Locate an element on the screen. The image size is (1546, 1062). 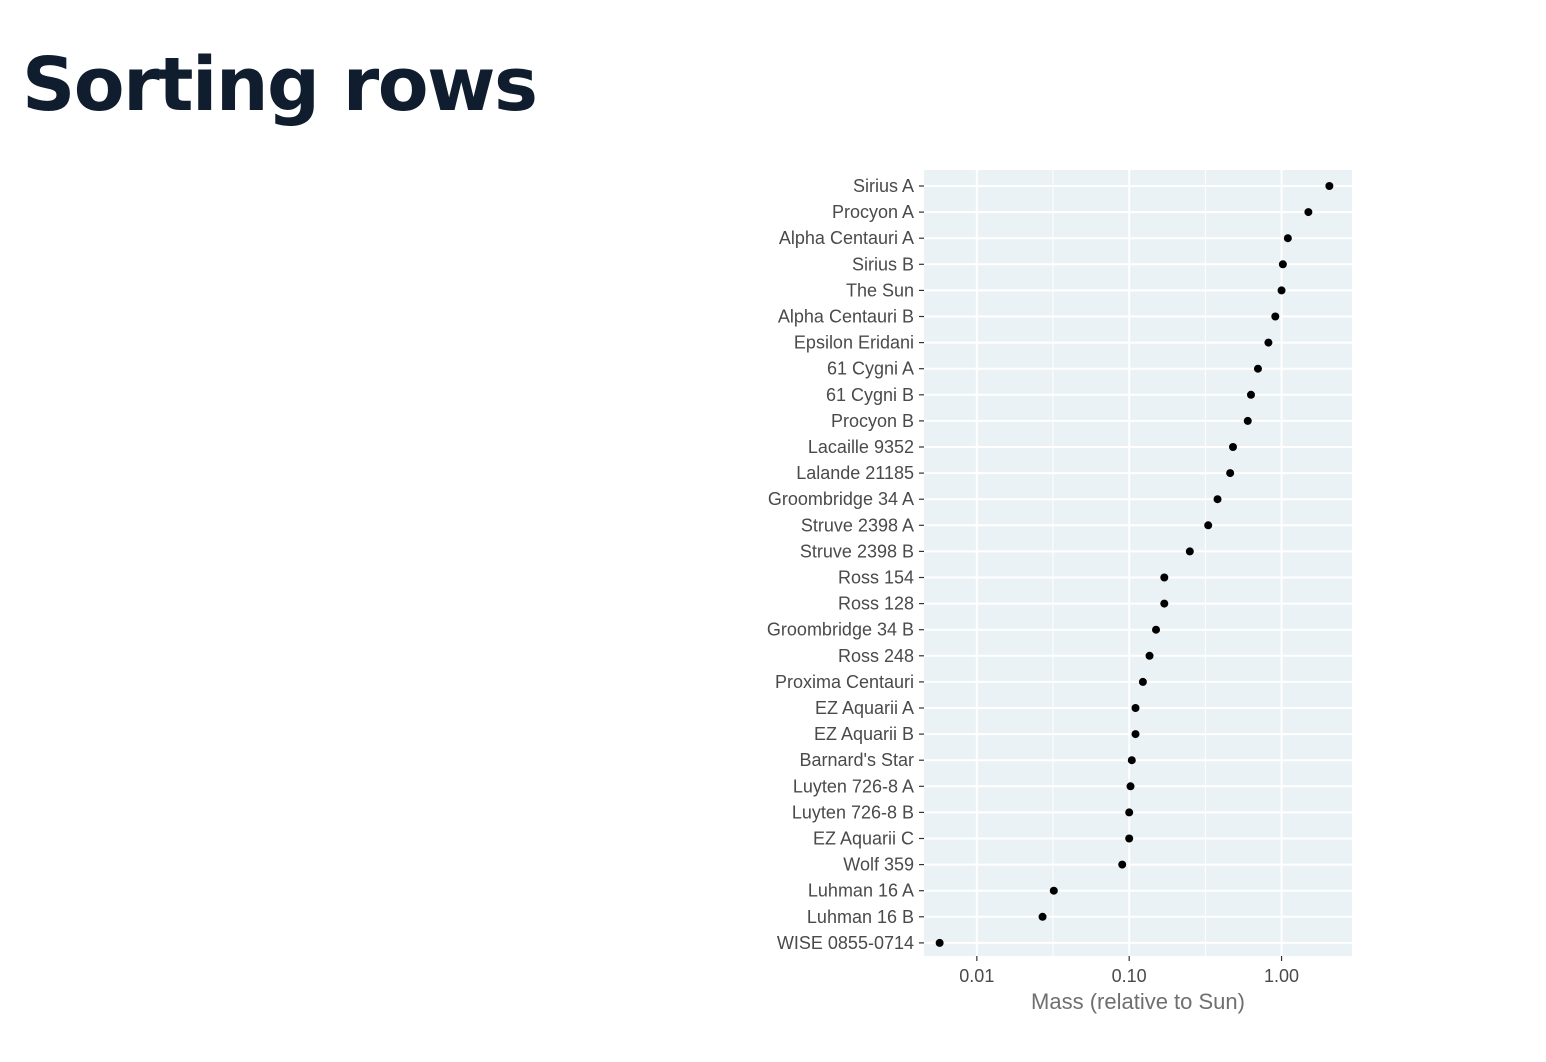
y-tick-label: The Sun is located at coordinates (880, 290).